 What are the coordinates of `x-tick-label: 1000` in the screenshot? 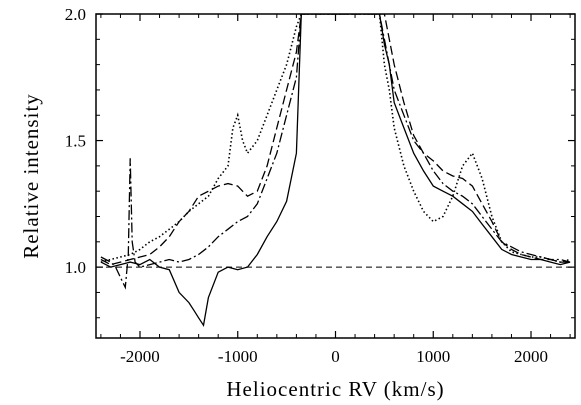 It's located at (433, 356).